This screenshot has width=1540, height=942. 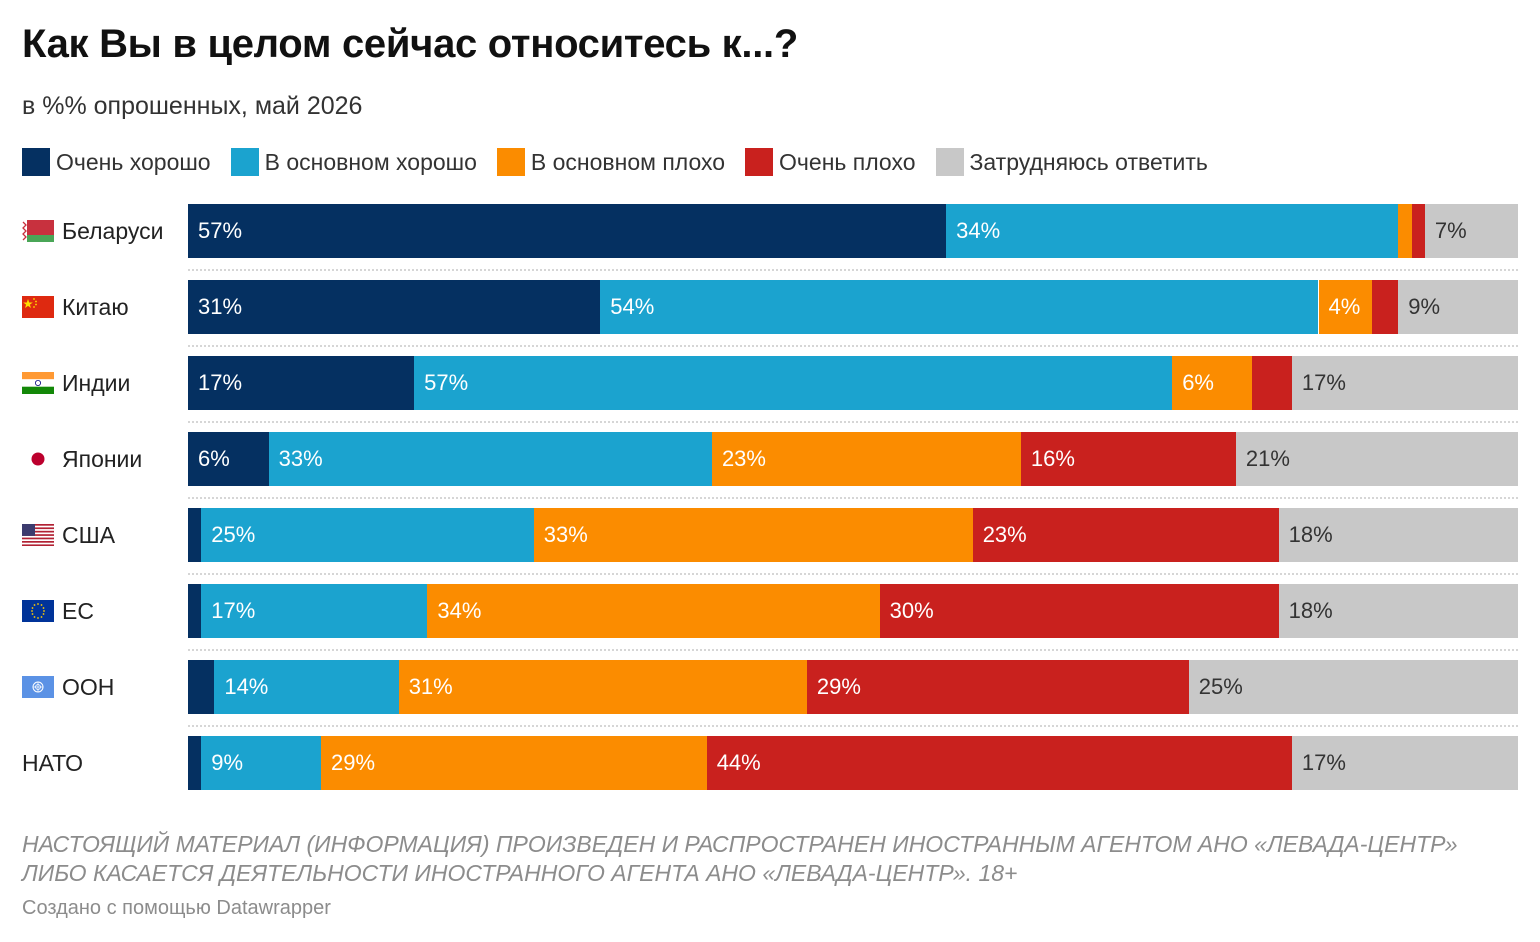 What do you see at coordinates (1267, 458) in the screenshot?
I see `data-label: 21%` at bounding box center [1267, 458].